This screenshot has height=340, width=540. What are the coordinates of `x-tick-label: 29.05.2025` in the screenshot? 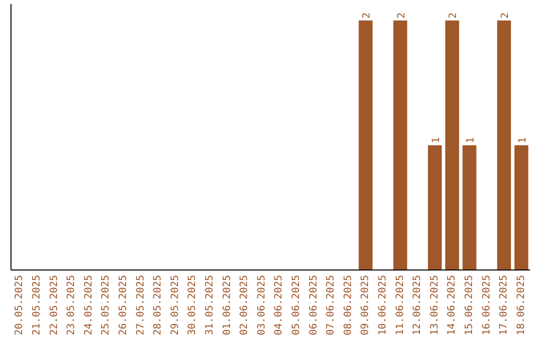 It's located at (175, 305).